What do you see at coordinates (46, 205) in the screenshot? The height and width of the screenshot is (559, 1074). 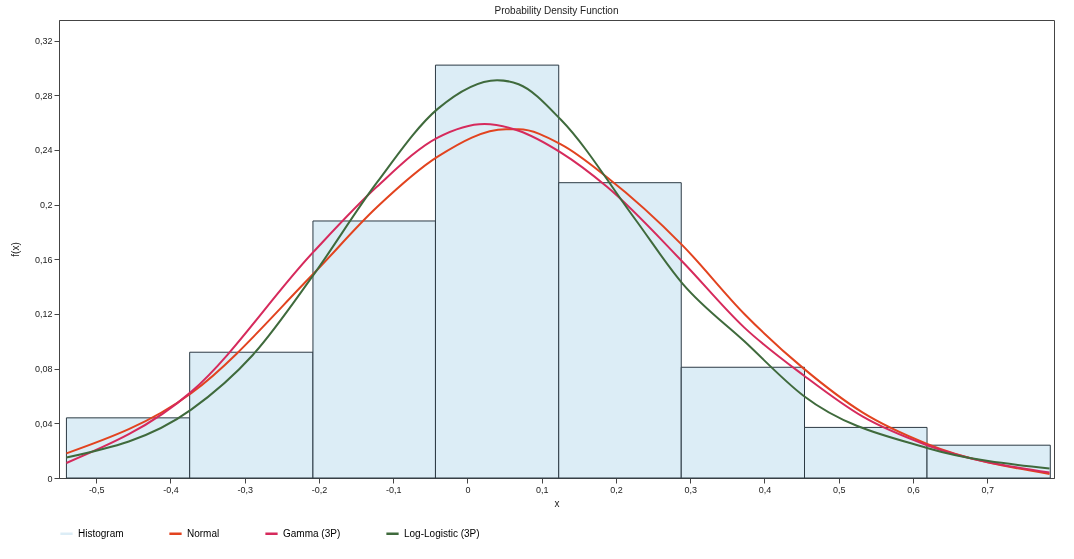 I see `y-tick-label: 0,2` at bounding box center [46, 205].